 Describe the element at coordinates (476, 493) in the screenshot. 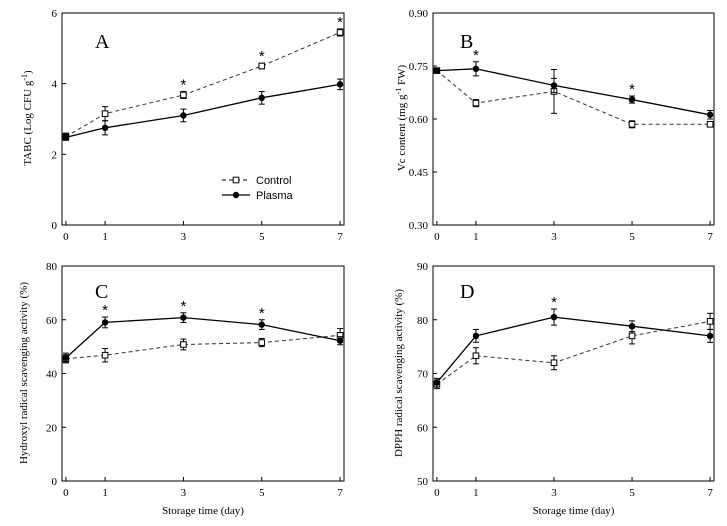

I see `chart-d-x-tick-label: 1` at that location.